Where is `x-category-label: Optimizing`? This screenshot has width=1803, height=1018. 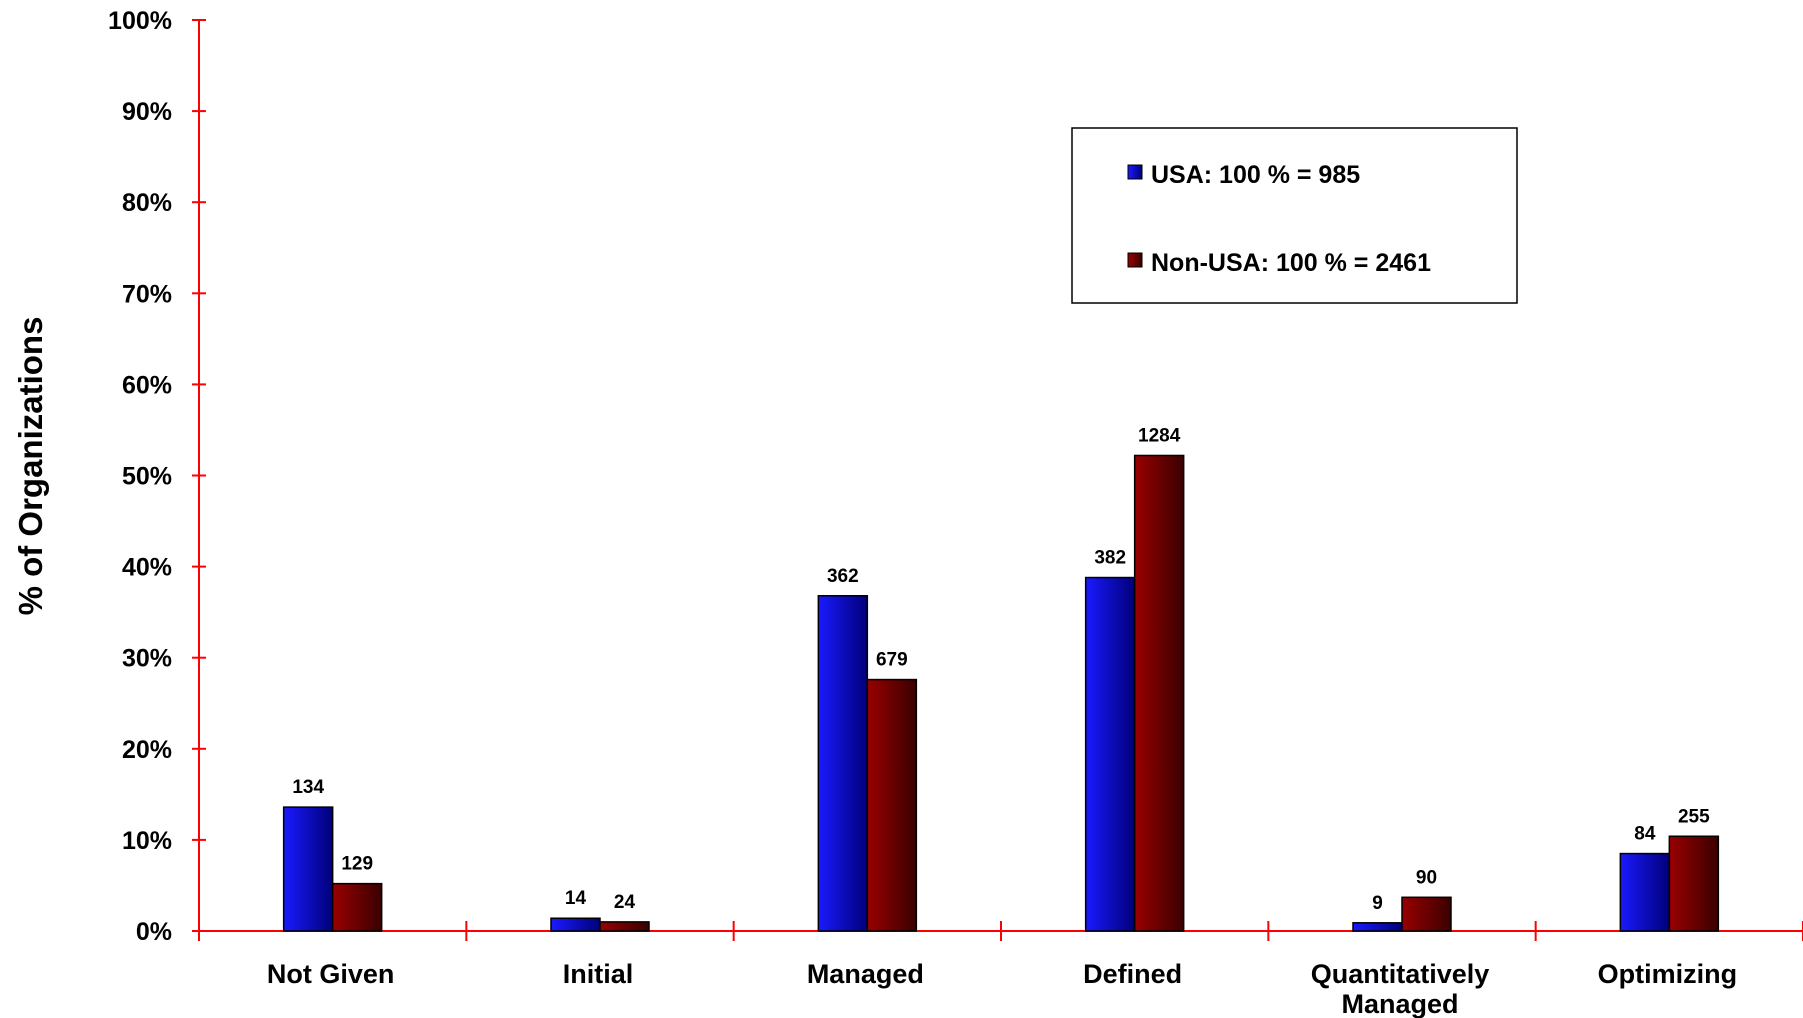
x-category-label: Optimizing is located at coordinates (1667, 974).